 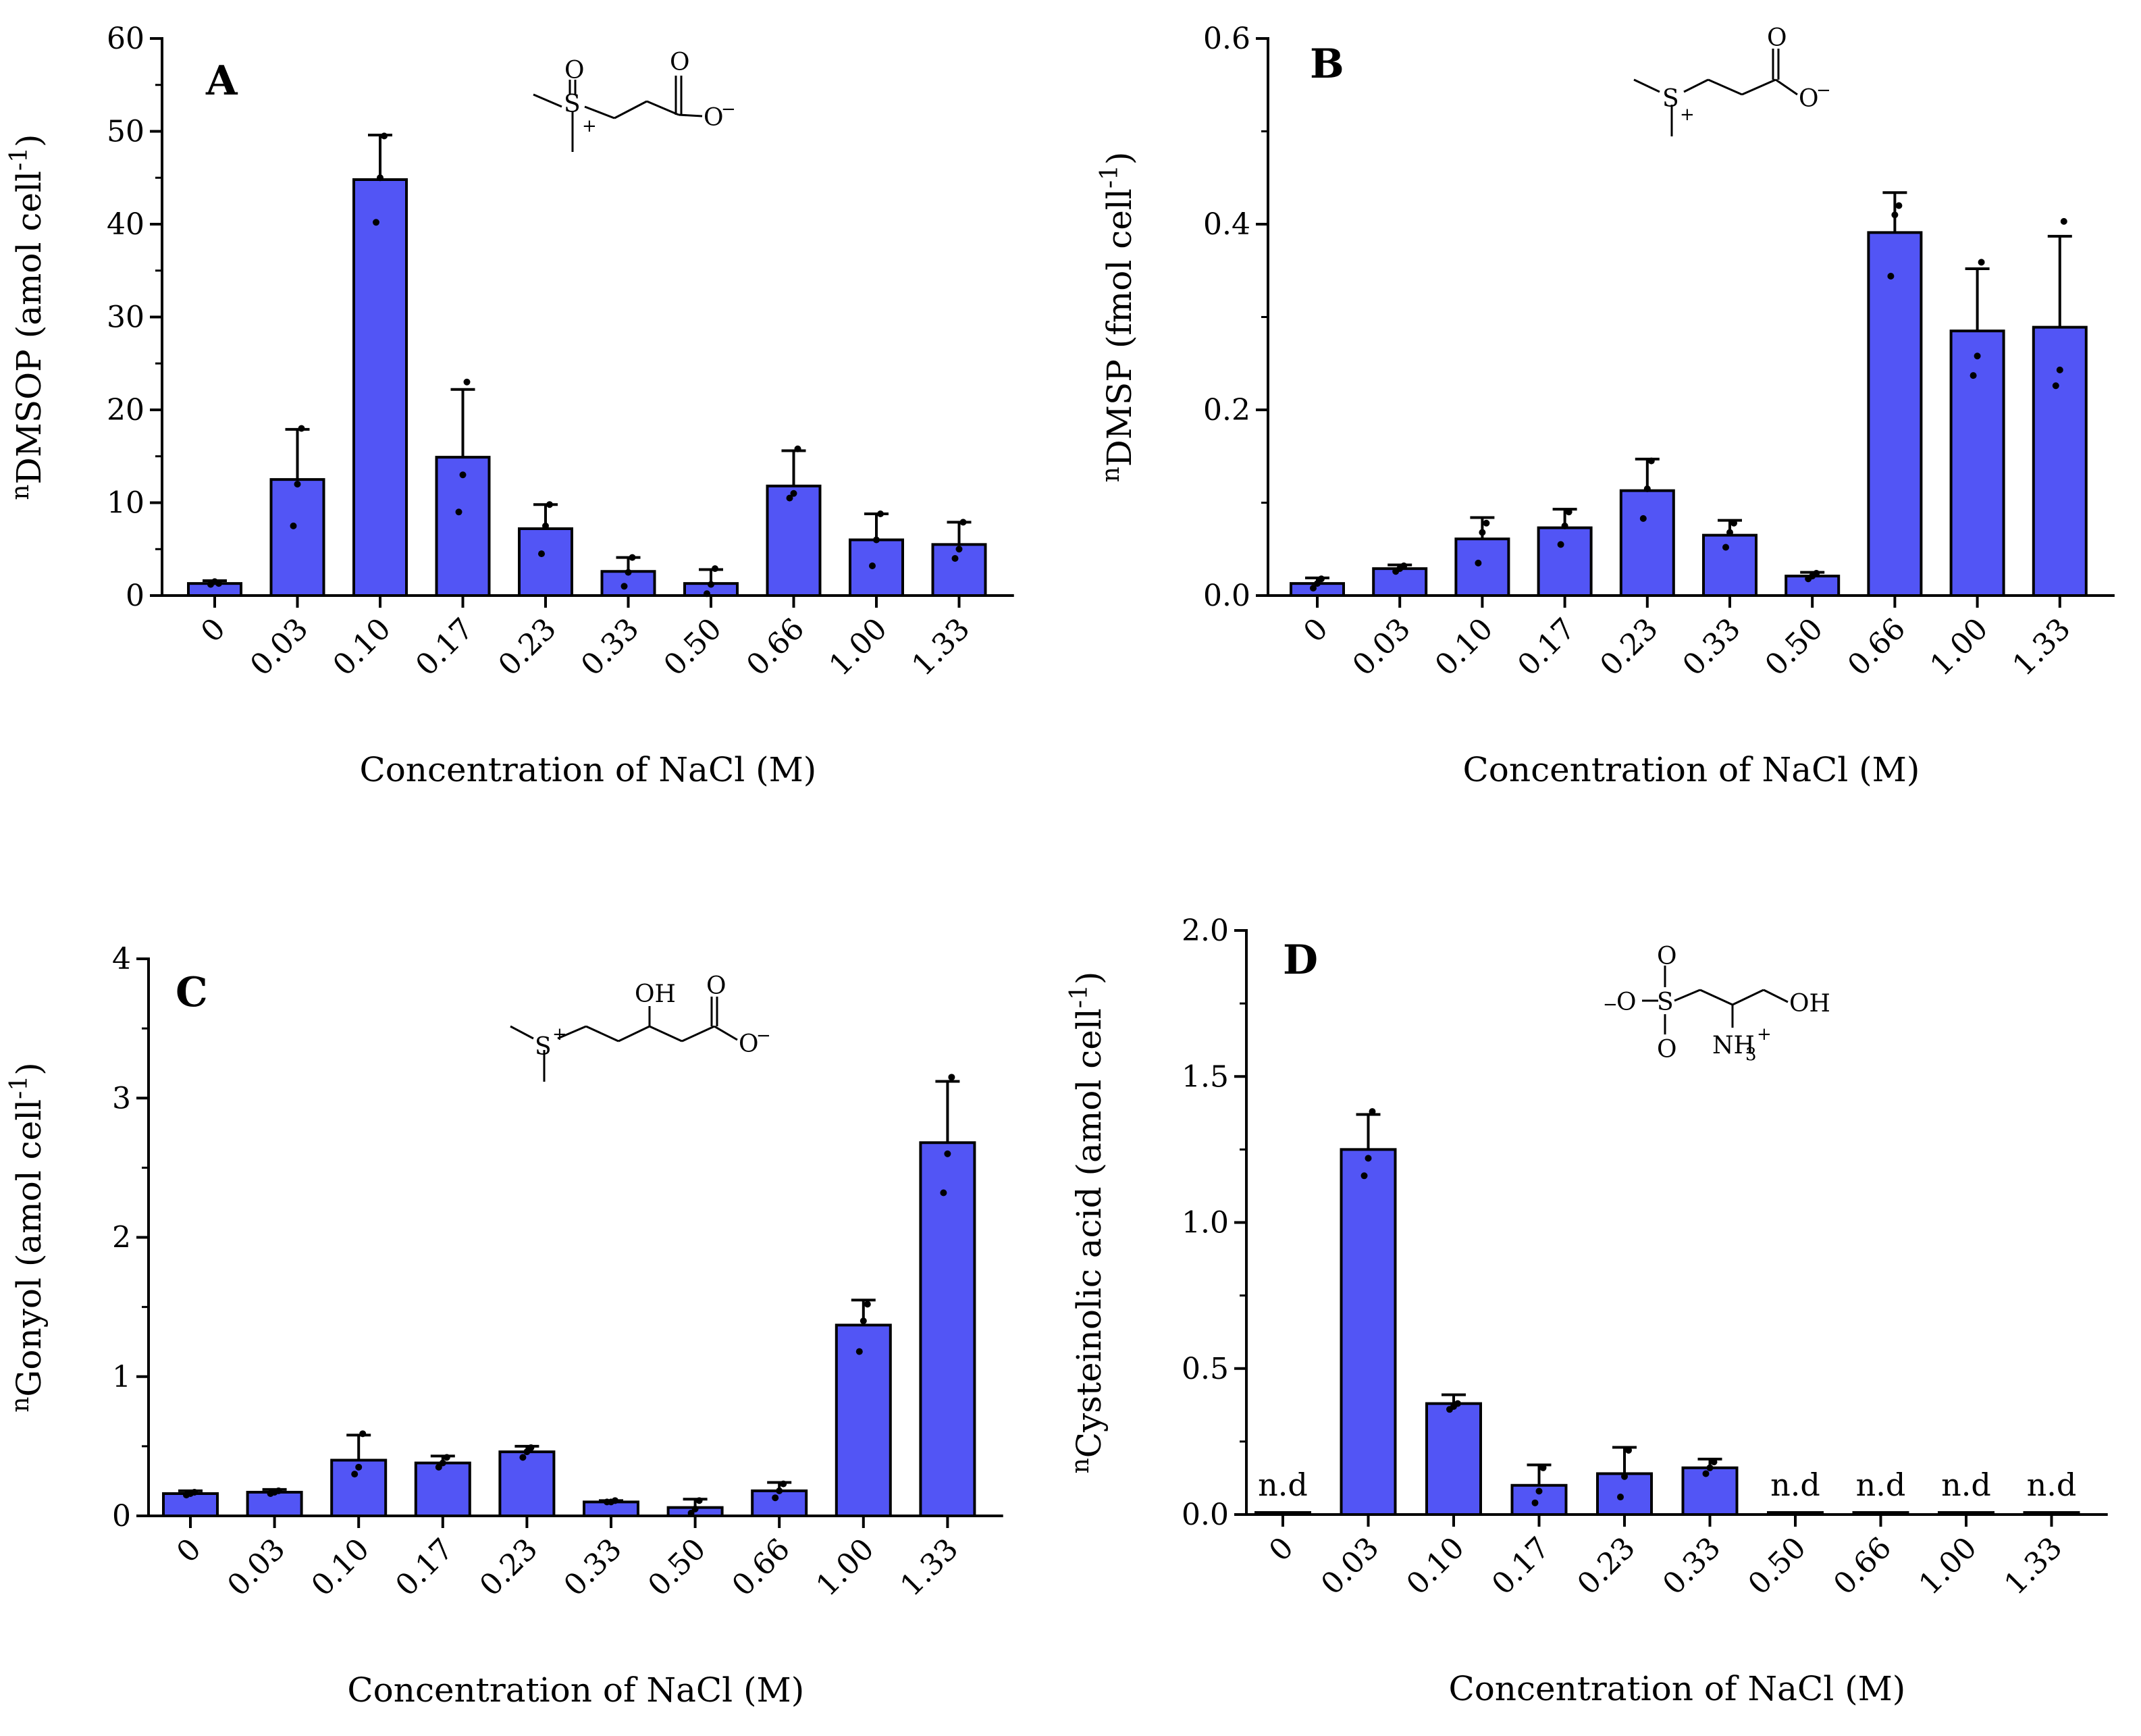 I want to click on y-axis-title-prefix: n, so click(x=21, y=1405).